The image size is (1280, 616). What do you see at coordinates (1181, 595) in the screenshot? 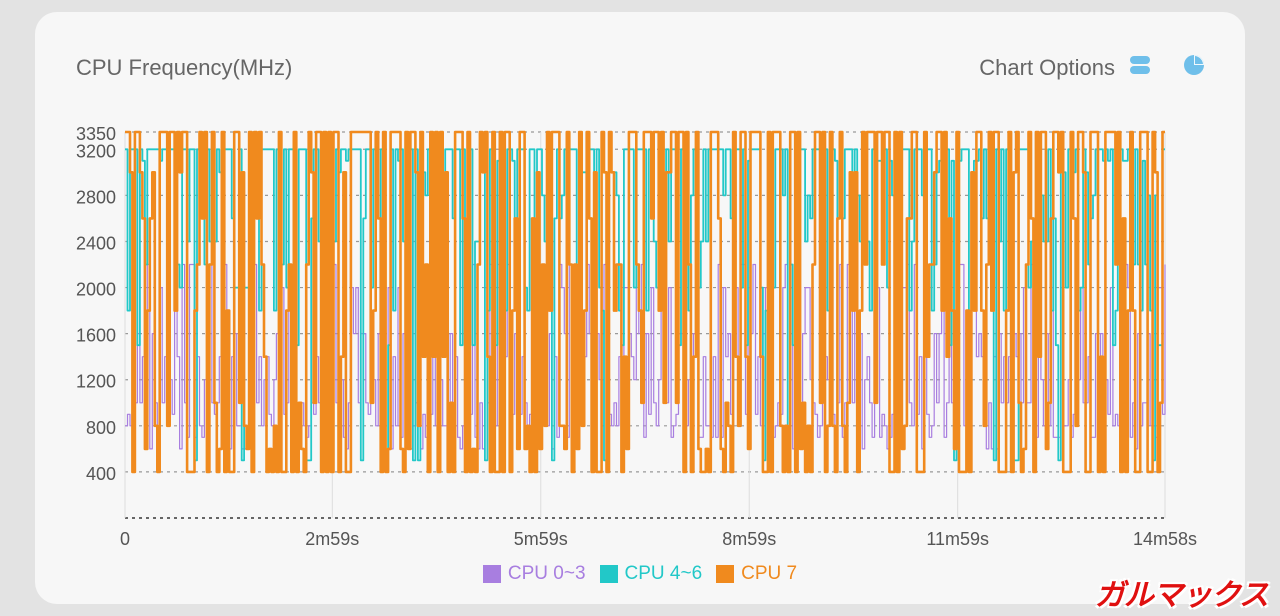
I see `watermark-logo: ガルマックス` at bounding box center [1181, 595].